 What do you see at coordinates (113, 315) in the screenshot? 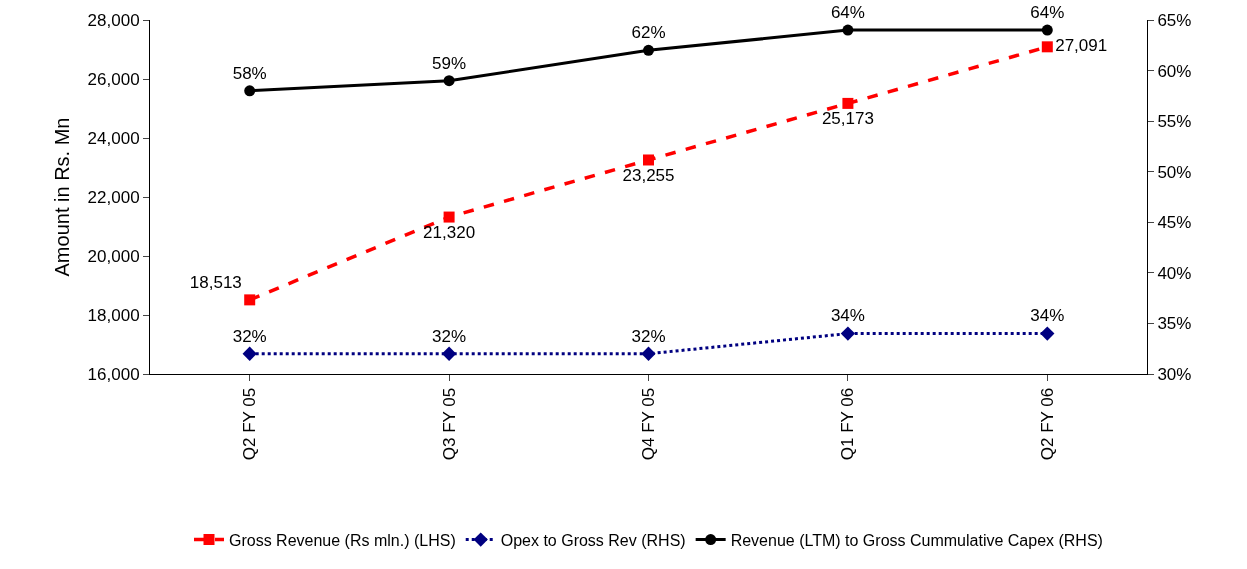
I see `y-tick-label: 18,000` at bounding box center [113, 315].